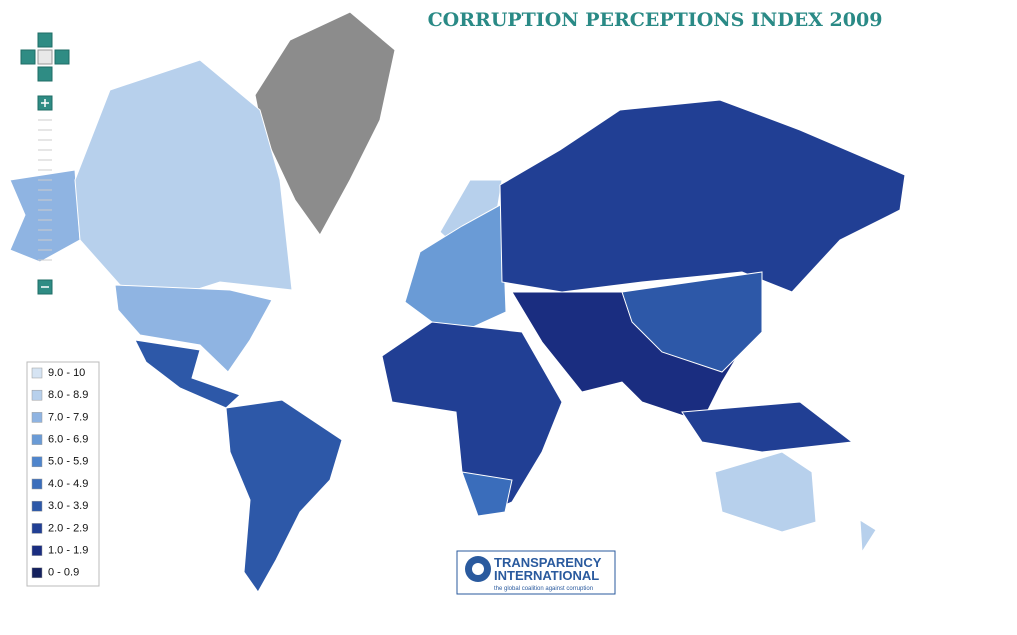 The image size is (1017, 635). Describe the element at coordinates (68, 506) in the screenshot. I see `legend-label: 3.0 - 3.9` at that location.